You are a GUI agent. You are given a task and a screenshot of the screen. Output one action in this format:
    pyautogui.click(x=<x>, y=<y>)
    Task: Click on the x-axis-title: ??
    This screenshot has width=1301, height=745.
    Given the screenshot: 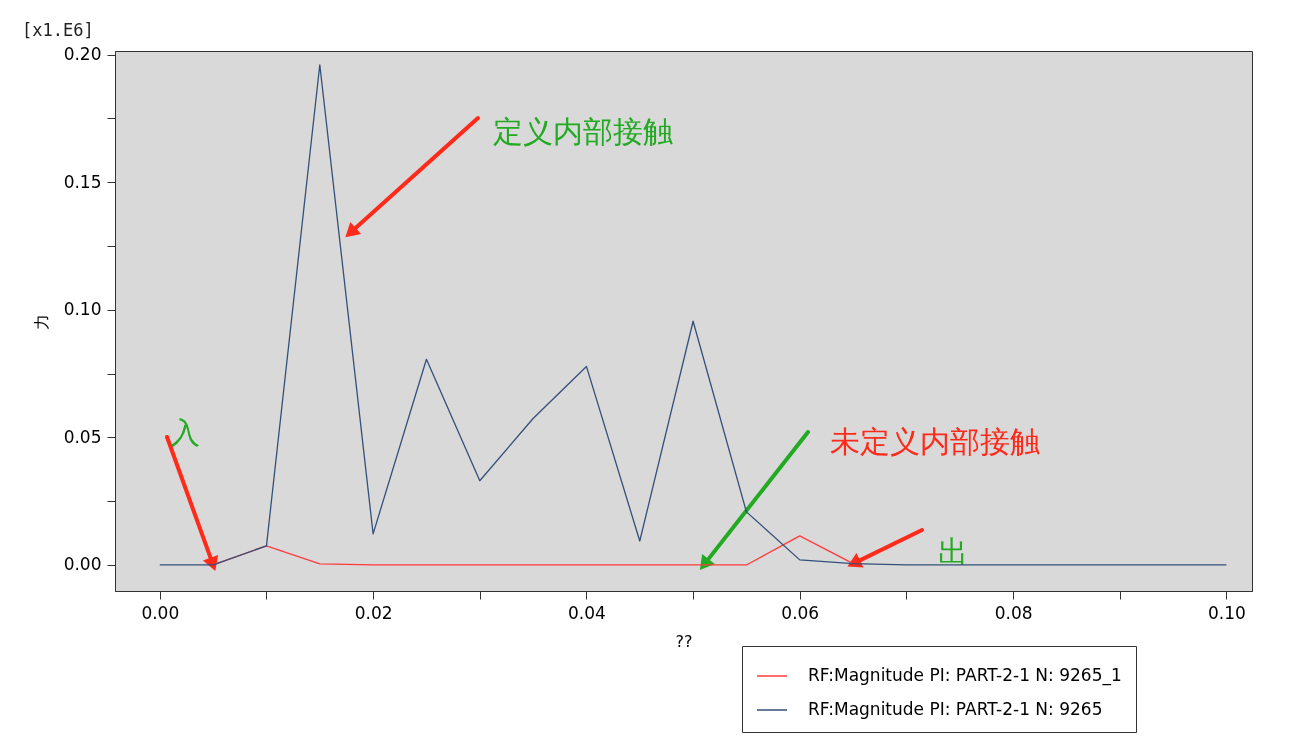 What is the action you would take?
    pyautogui.click(x=684, y=641)
    